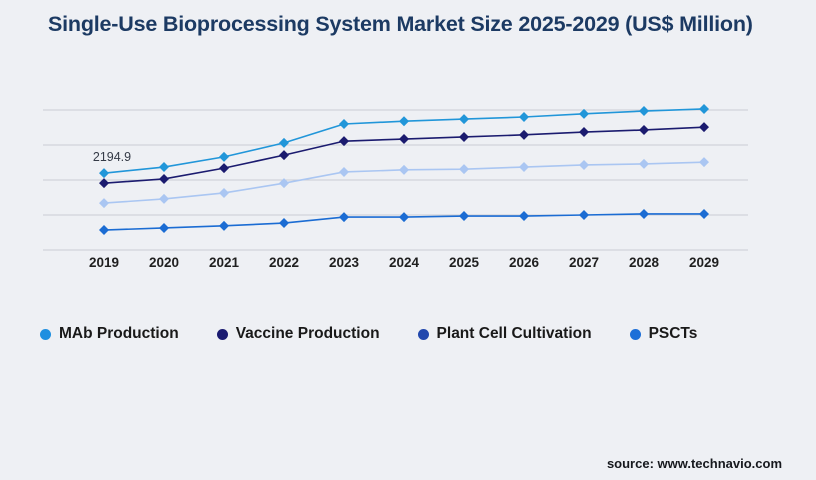 The height and width of the screenshot is (480, 816). Describe the element at coordinates (704, 162) in the screenshot. I see `data-point-plant-cell-cultivation-2029` at that location.